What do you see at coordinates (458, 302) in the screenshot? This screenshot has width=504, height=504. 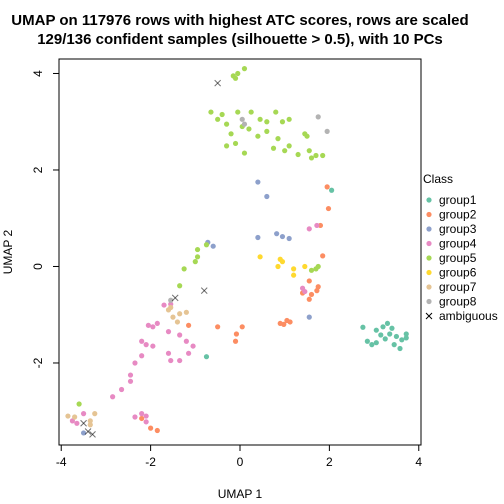 I see `legend-label: group8` at bounding box center [458, 302].